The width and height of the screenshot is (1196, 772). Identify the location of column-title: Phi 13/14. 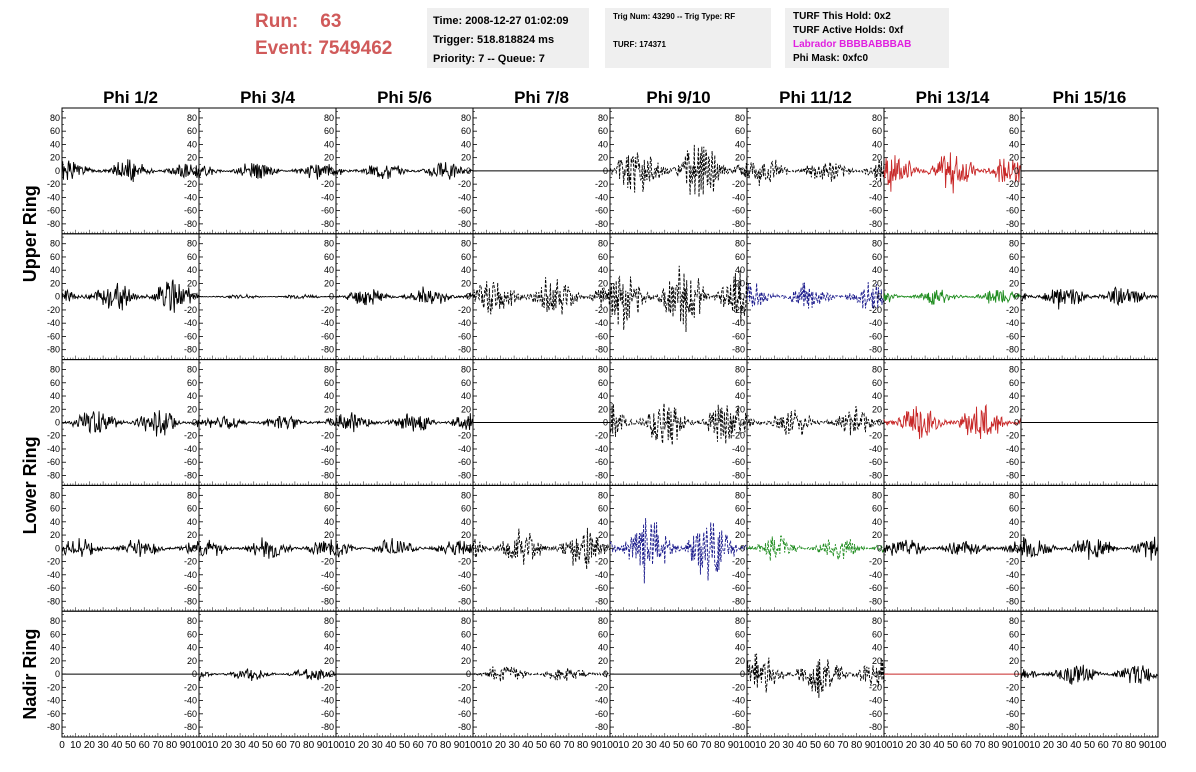
(953, 97).